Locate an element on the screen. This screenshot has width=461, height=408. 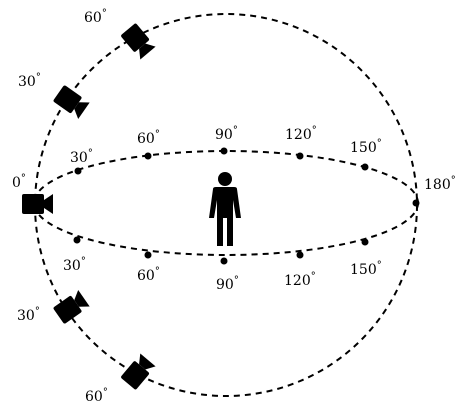
label-180: 180° is located at coordinates (440, 184).